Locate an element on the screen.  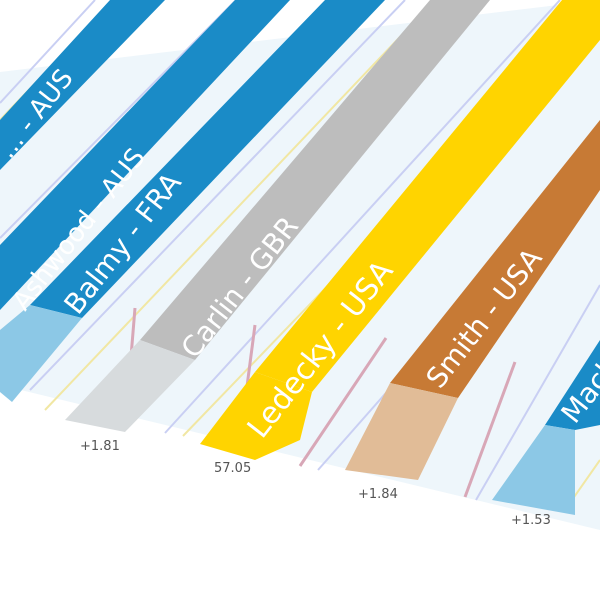
lane-value-4: 57.05 is located at coordinates (232, 468).